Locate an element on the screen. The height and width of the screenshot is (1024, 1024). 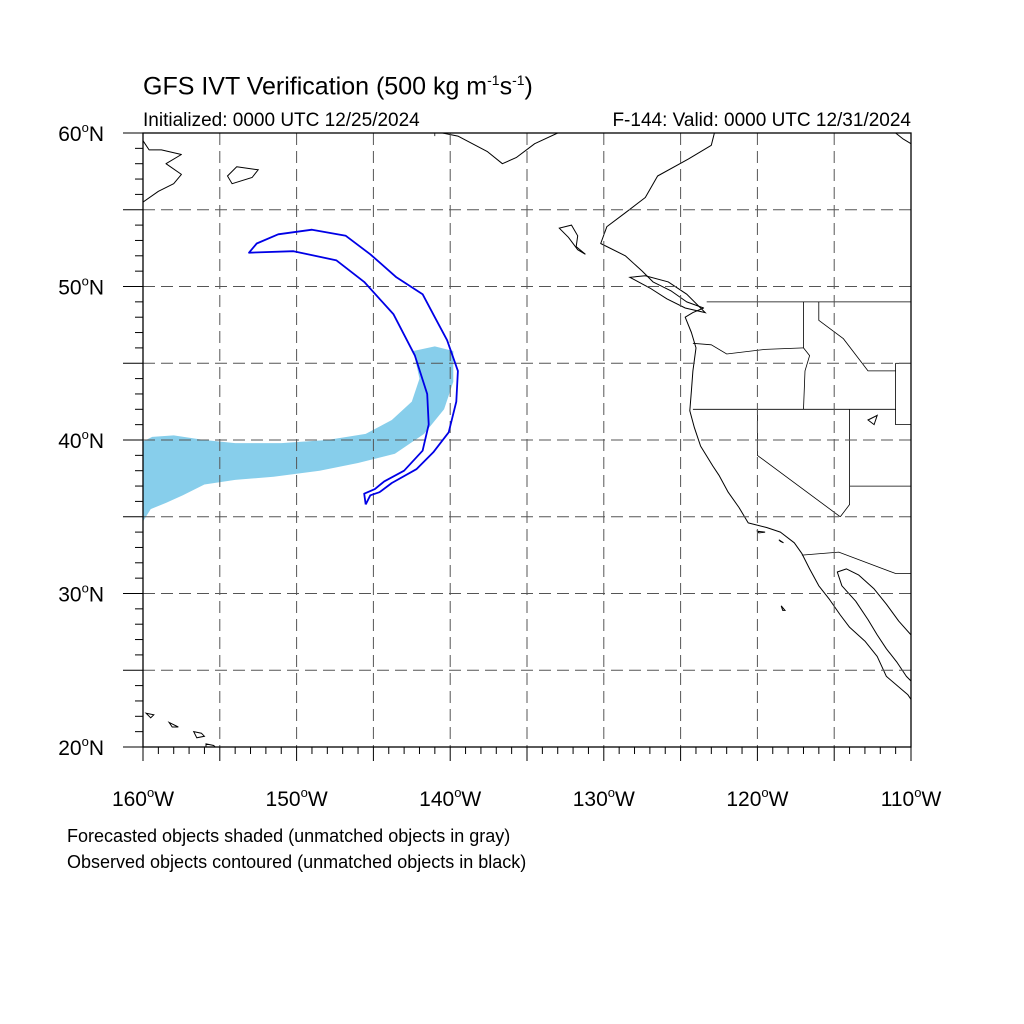
lon-label: 140oW is located at coordinates (450, 798).